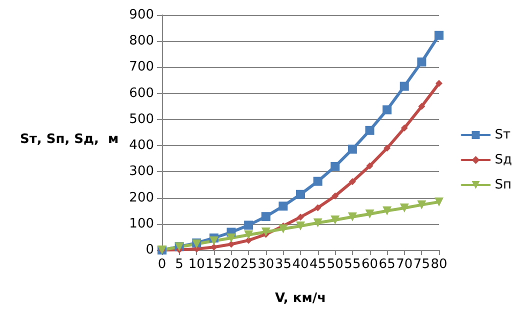 The width and height of the screenshot is (527, 320). Describe the element at coordinates (141, 146) in the screenshot. I see `y-tick-label: 400` at that location.